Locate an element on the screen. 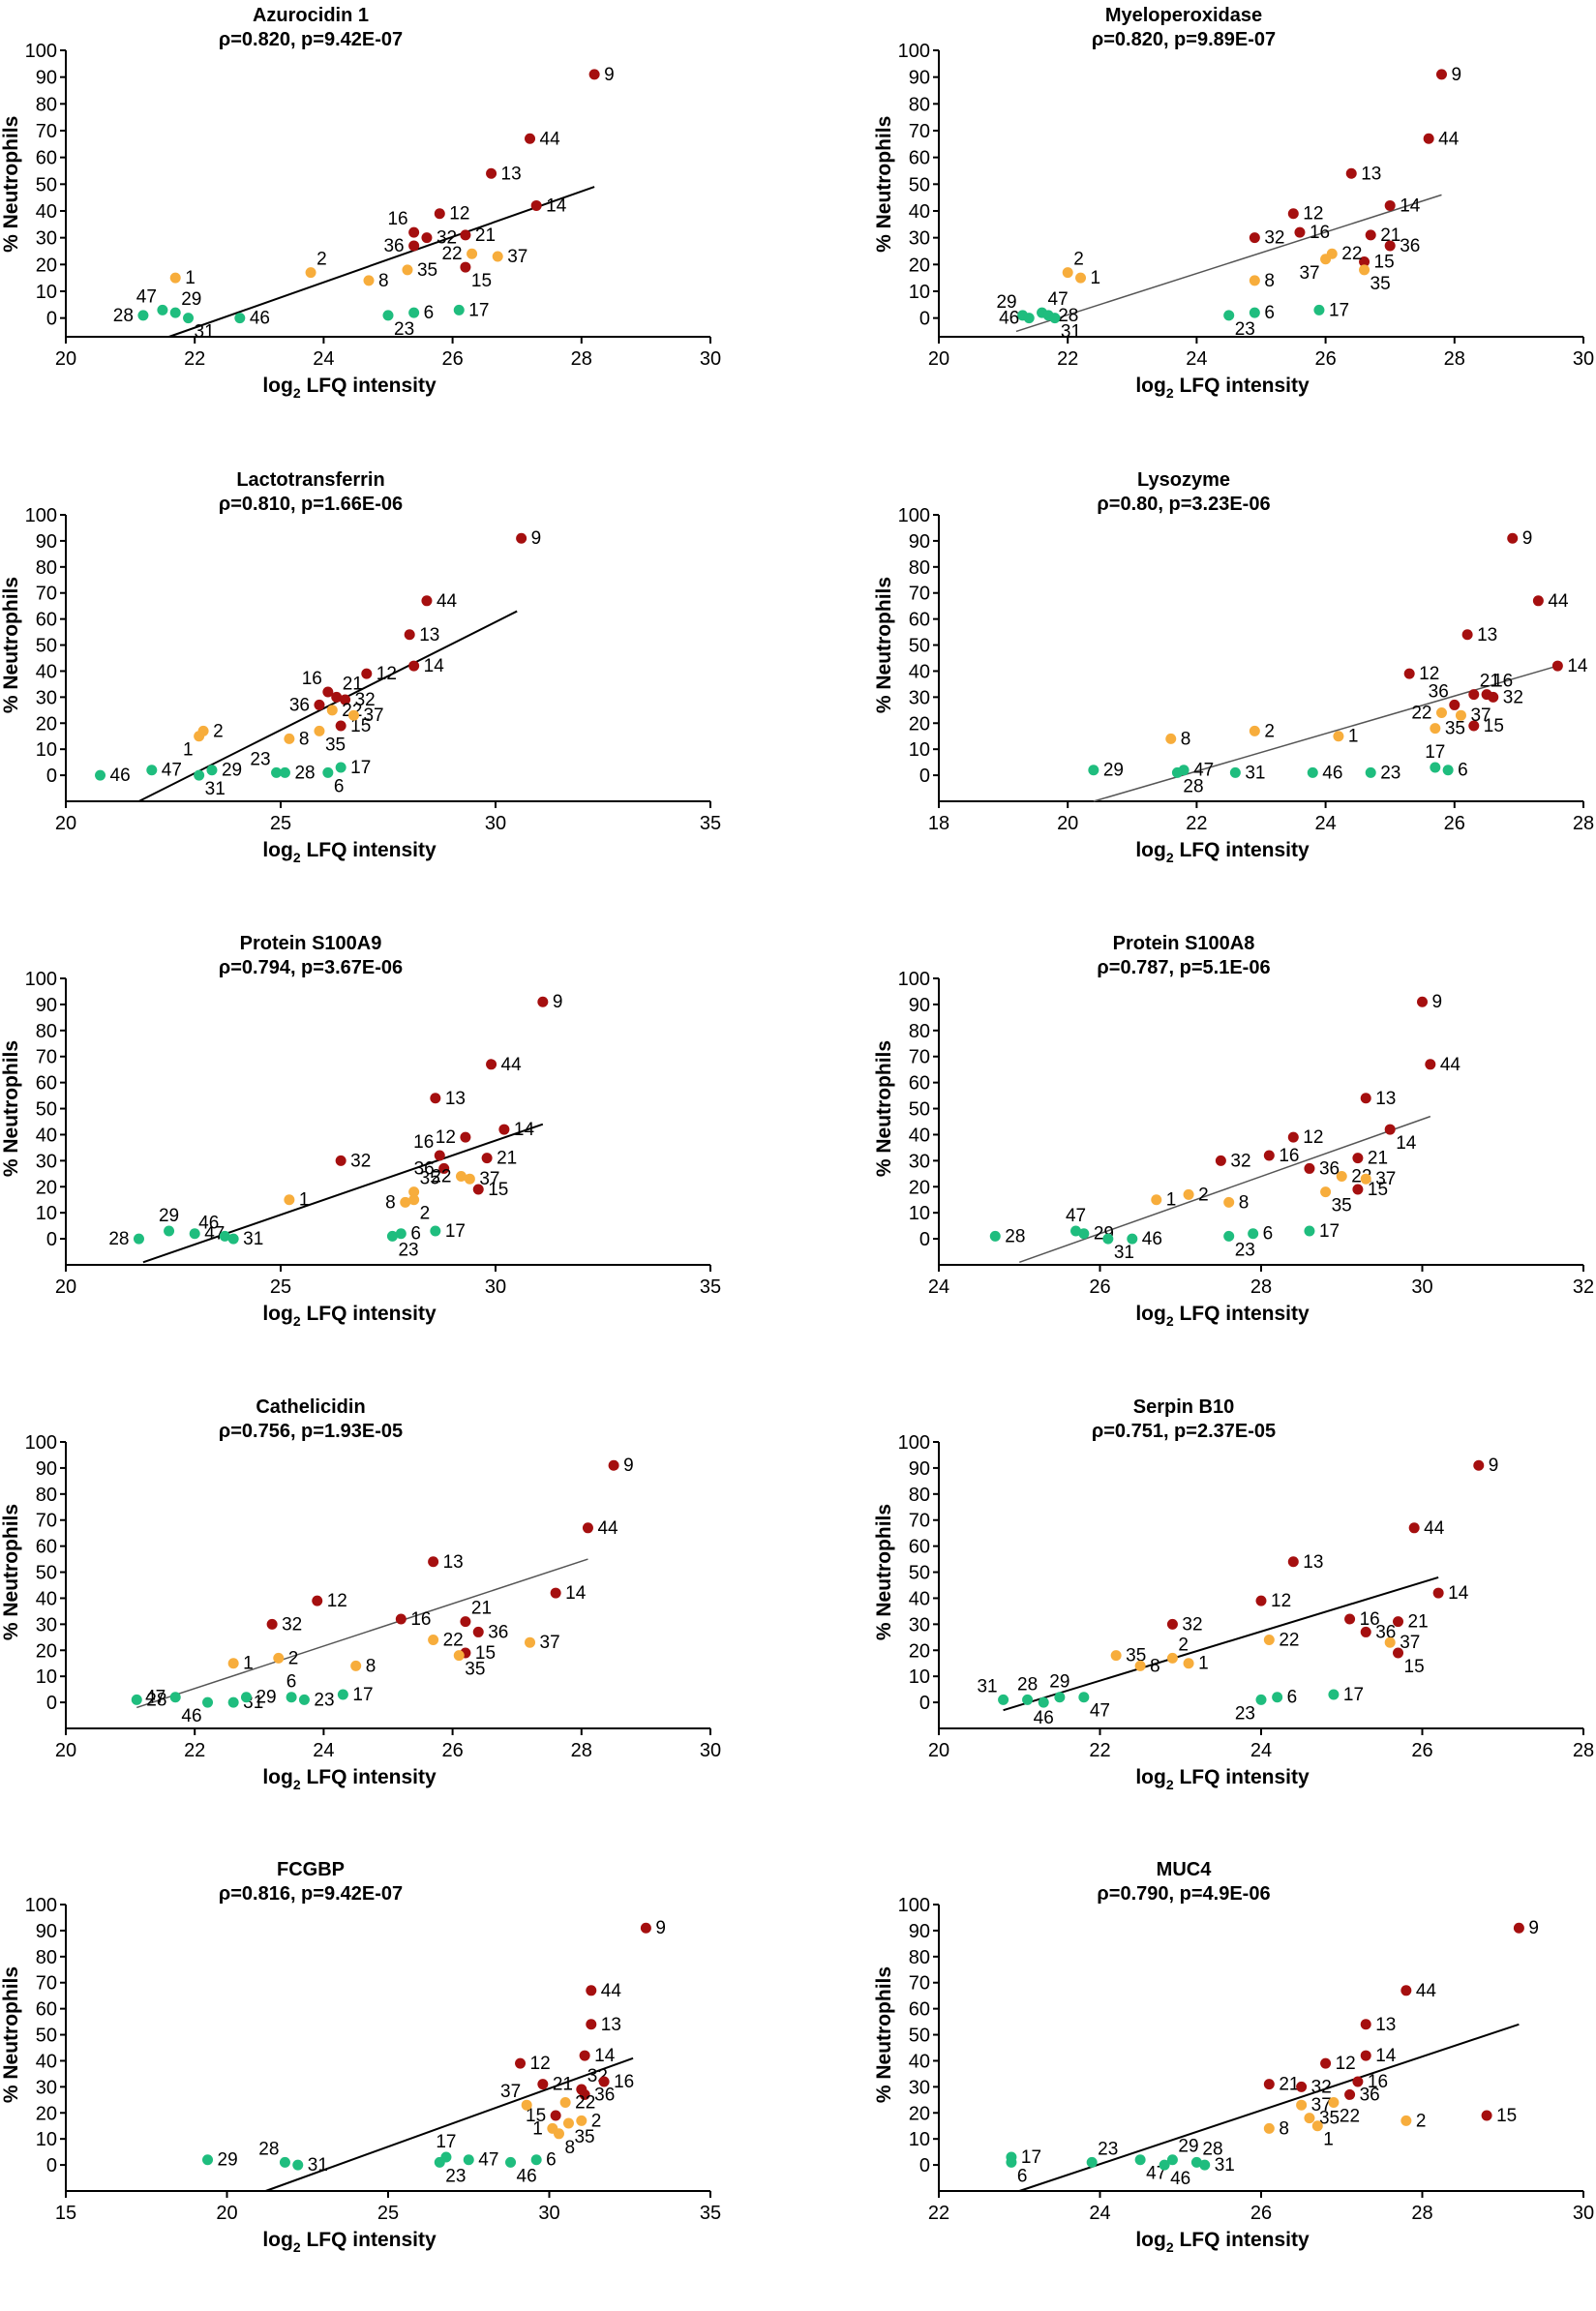 This screenshot has width=1596, height=2311. point-label: 47 is located at coordinates (1076, 1216).